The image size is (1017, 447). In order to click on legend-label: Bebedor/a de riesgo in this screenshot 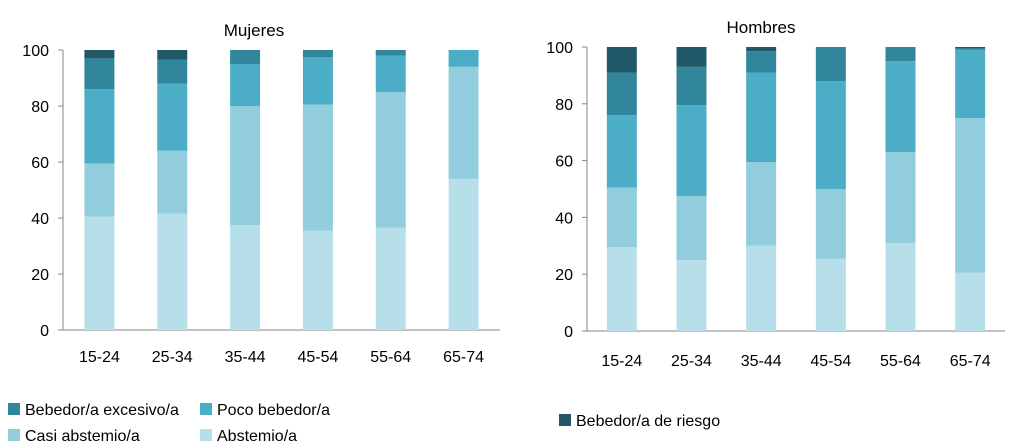, I will do `click(648, 421)`.